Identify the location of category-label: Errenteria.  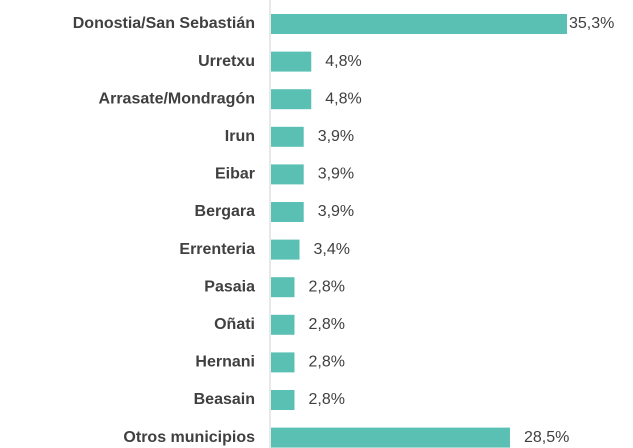
(217, 249).